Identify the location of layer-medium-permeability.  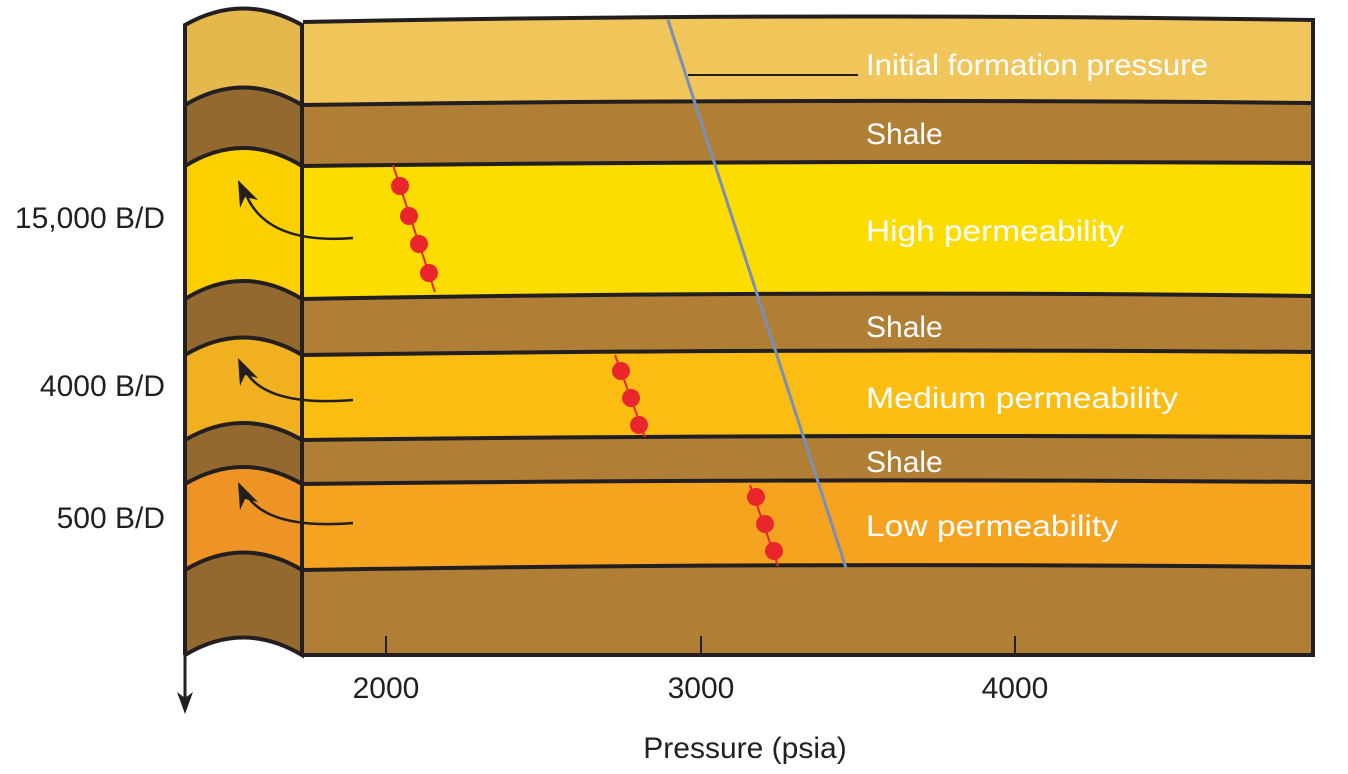
(808, 395).